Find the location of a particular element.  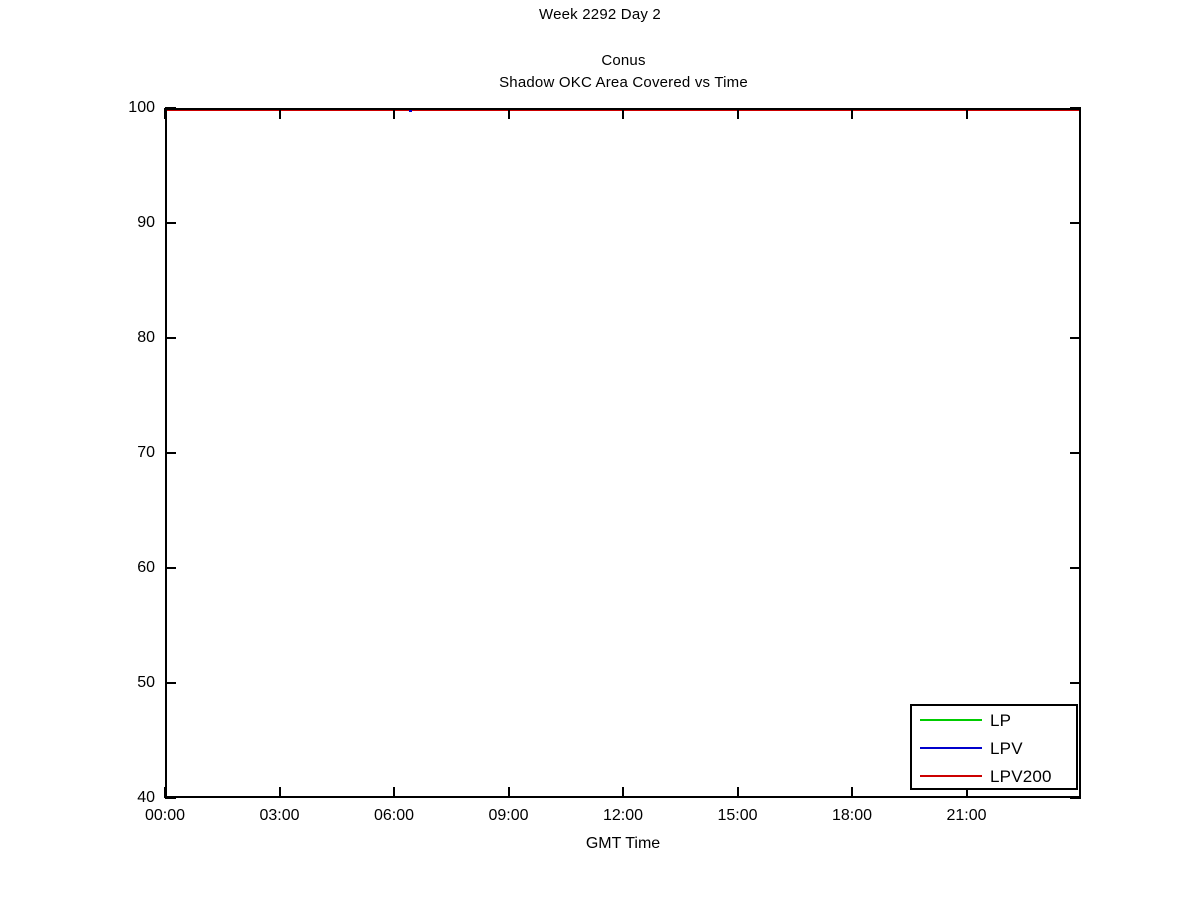

chart-title: Conus Shadow OKC Area Covered vs Time is located at coordinates (623, 72).